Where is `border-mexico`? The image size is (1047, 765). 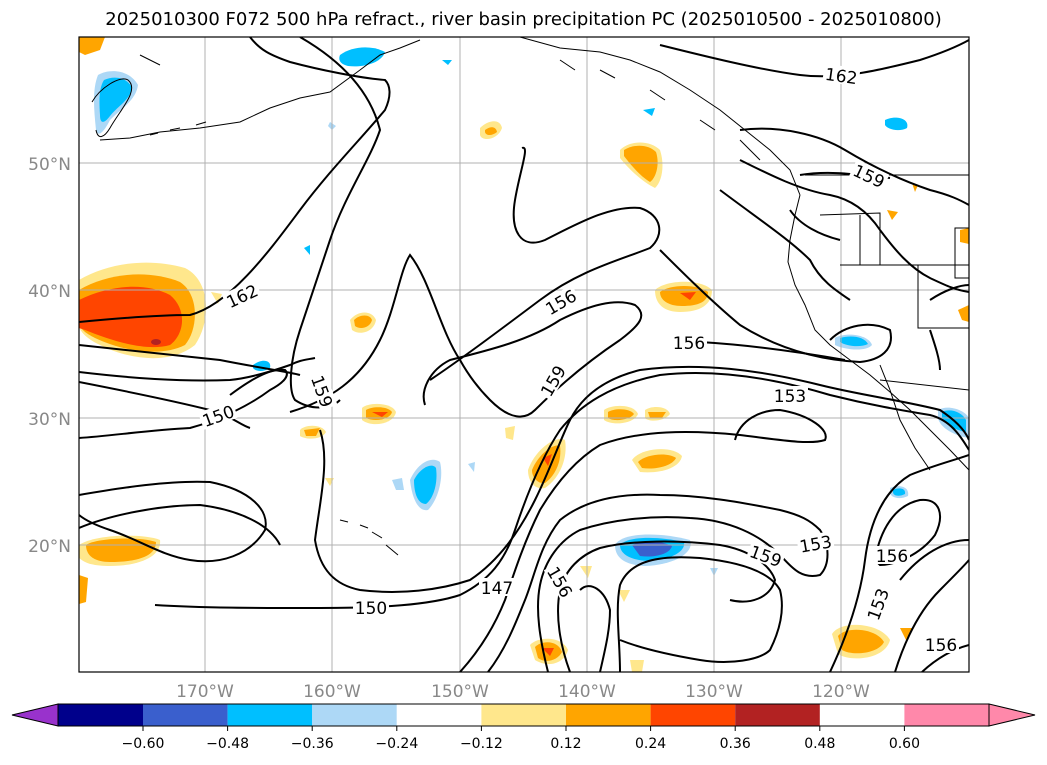 border-mexico is located at coordinates (924, 385).